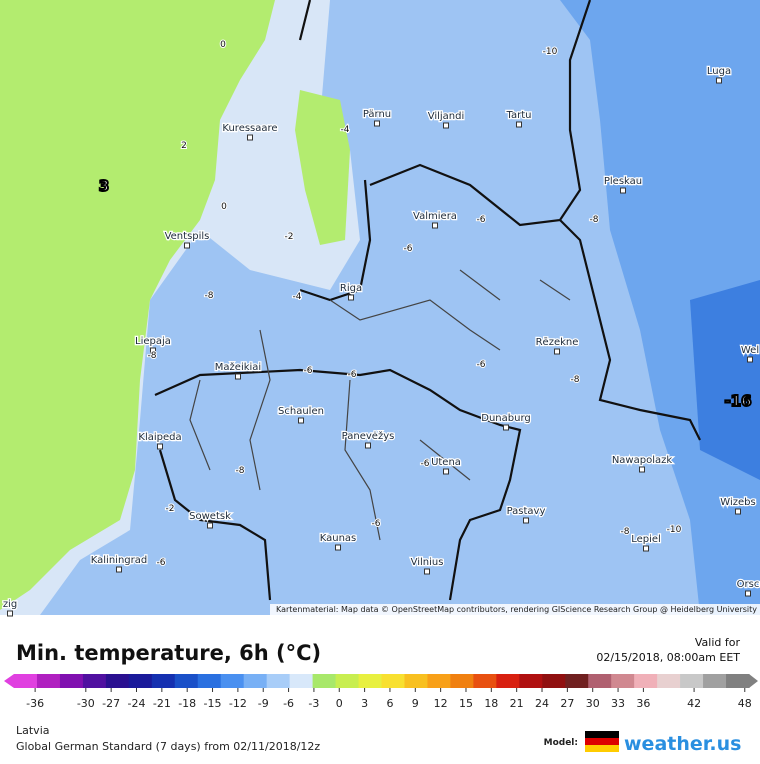 Image resolution: width=760 pixels, height=764 pixels. Describe the element at coordinates (322, 167) in the screenshot. I see `mild-area` at that location.